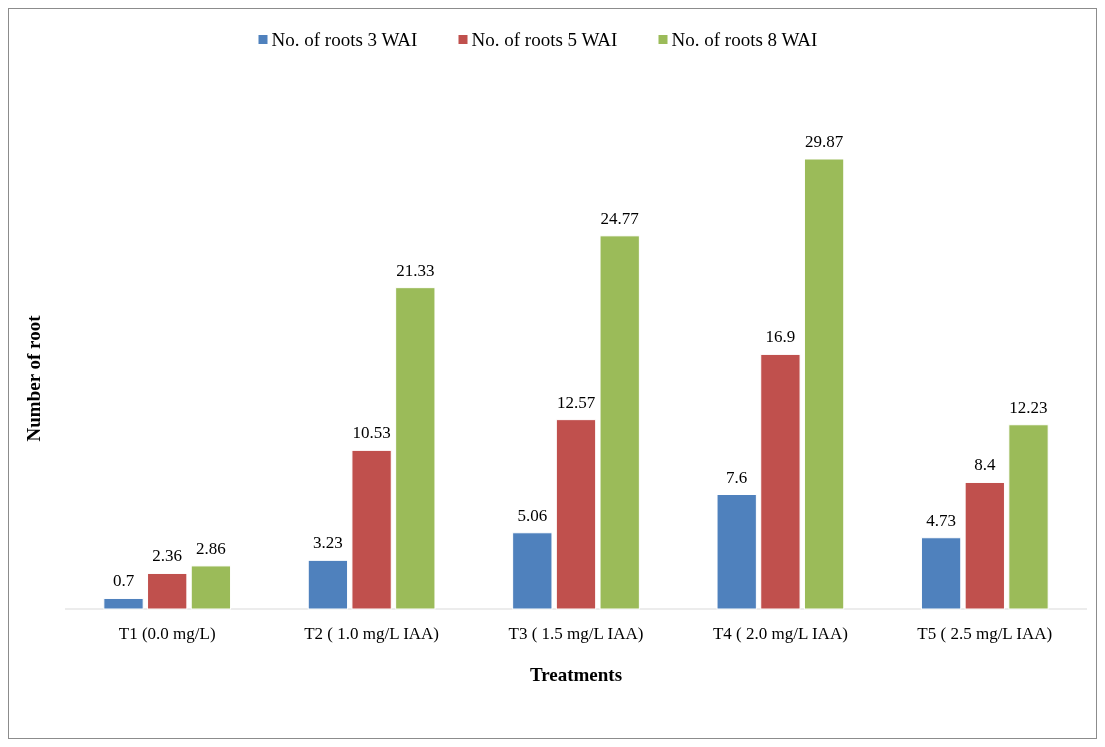 Image resolution: width=1105 pixels, height=747 pixels. Describe the element at coordinates (744, 39) in the screenshot. I see `legend-label: No. of roots 8 WAI` at that location.